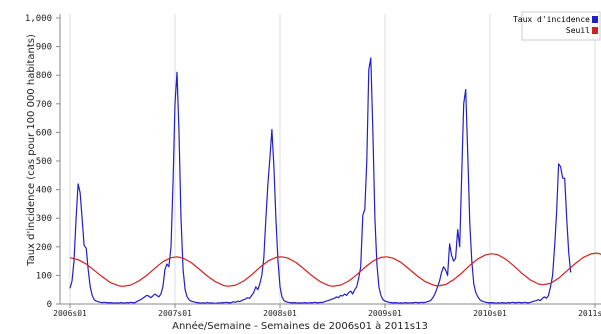  Describe the element at coordinates (595, 30) in the screenshot. I see `legend-swatch-seuil` at that location.